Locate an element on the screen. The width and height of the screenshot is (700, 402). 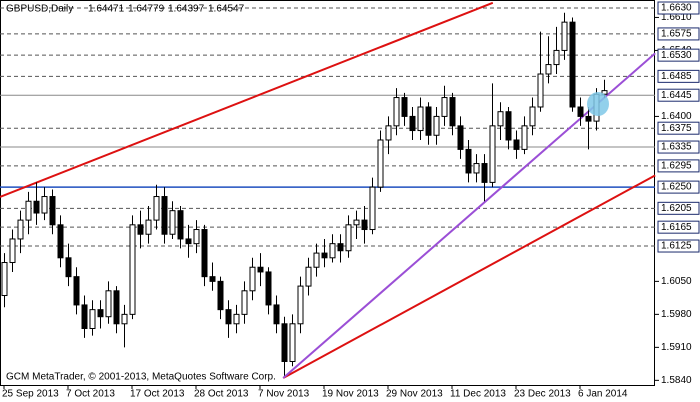
y-tick-label: 1.5840 is located at coordinates (676, 380).